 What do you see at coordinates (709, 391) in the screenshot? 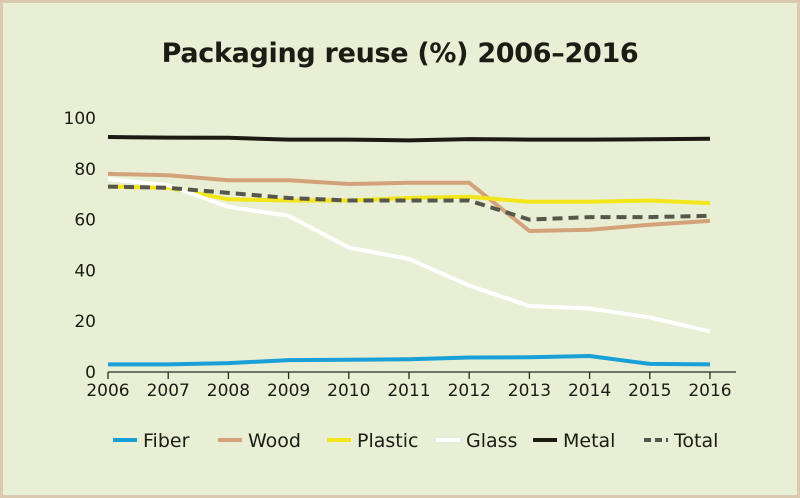
I see `x-tick-label: 2016` at bounding box center [709, 391].